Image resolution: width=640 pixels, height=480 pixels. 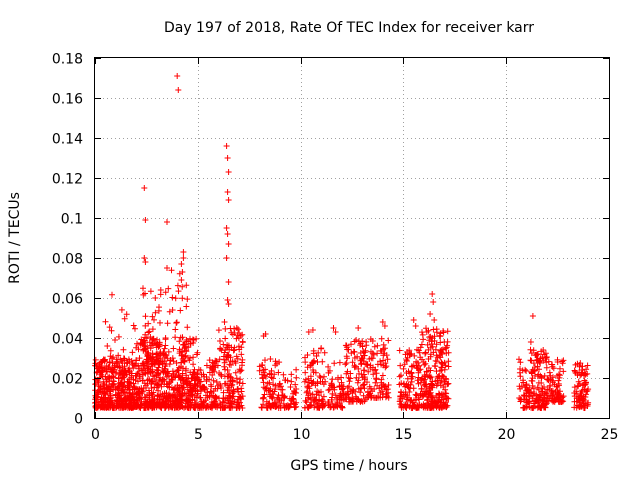 What do you see at coordinates (67, 100) in the screenshot?
I see `y-tick-label: 0.16` at bounding box center [67, 100].